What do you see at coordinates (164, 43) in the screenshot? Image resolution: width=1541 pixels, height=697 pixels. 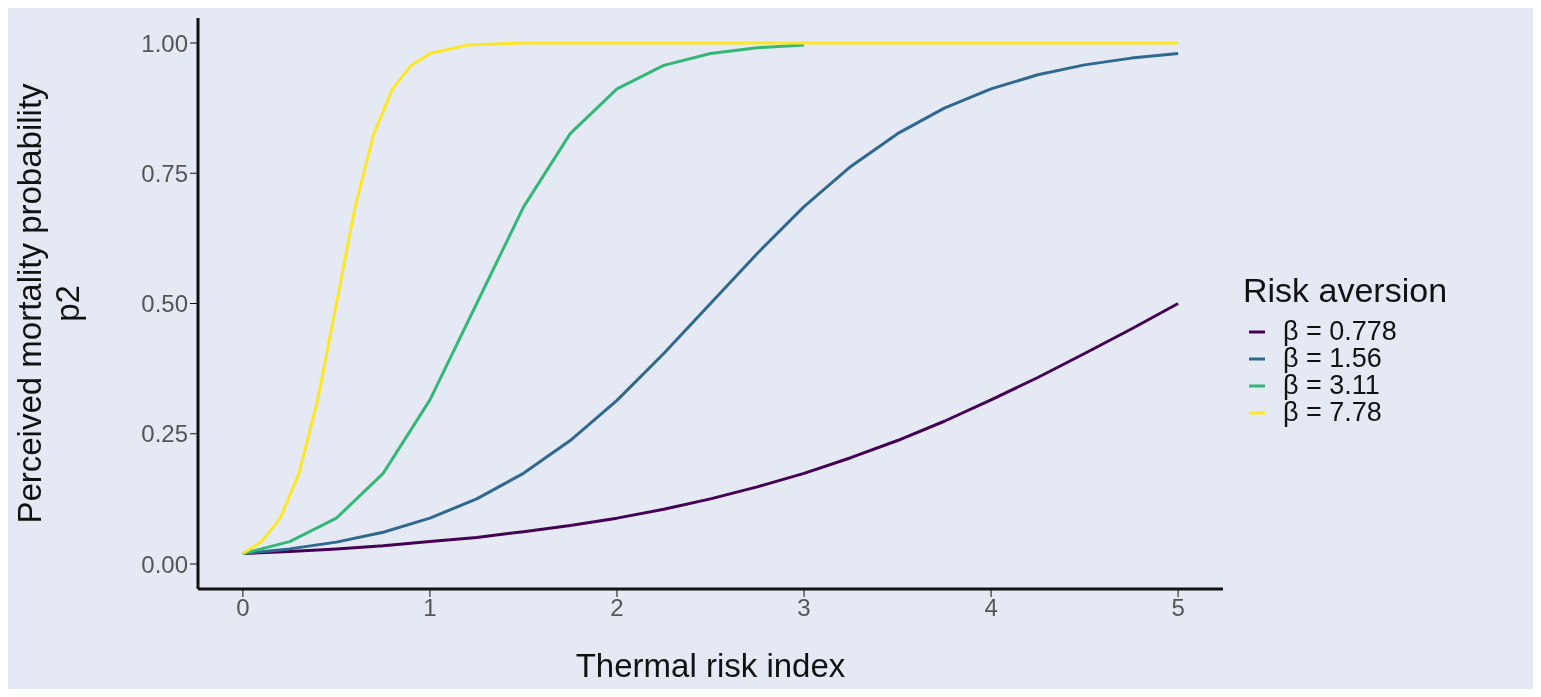 I see `y-tick-label: 1.00` at bounding box center [164, 43].